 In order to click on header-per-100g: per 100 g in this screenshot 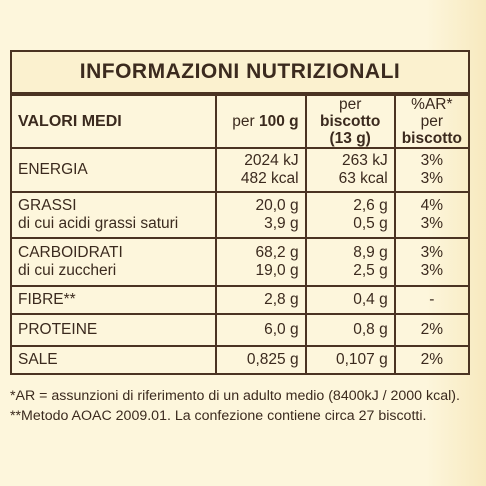, I will do `click(260, 121)`.